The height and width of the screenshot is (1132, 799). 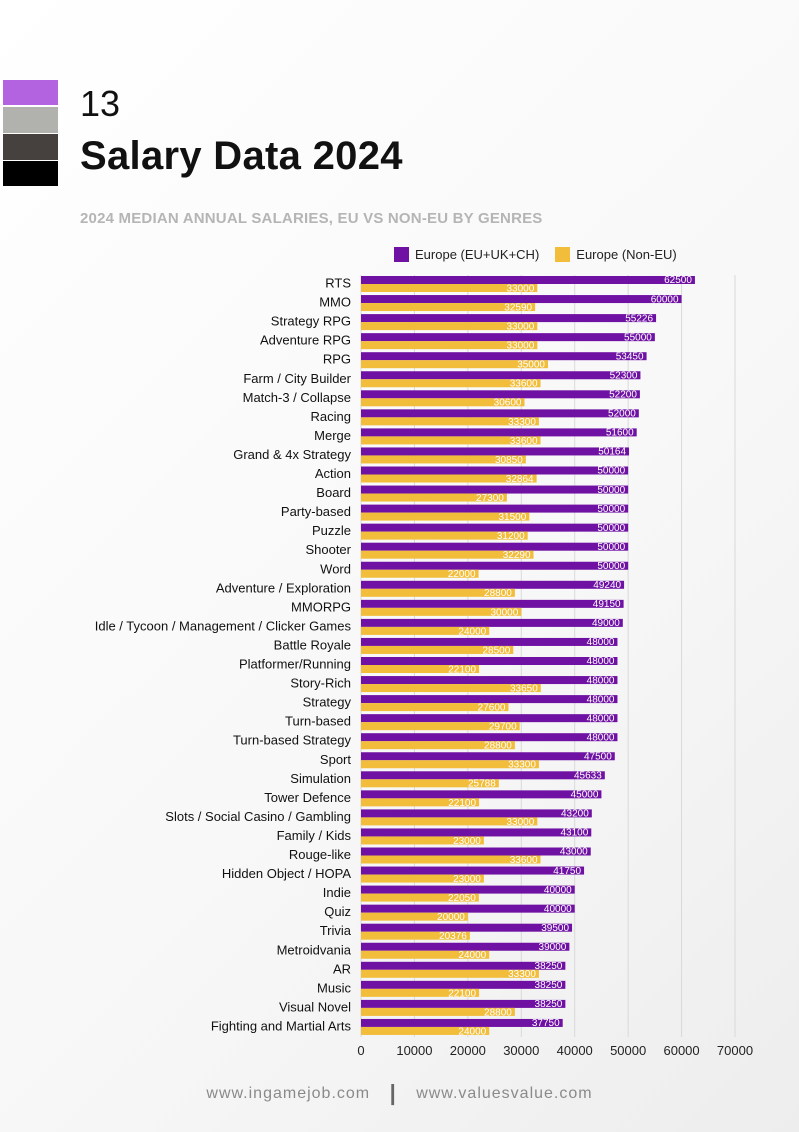 I want to click on x-tick-label: 10000, so click(x=414, y=1050).